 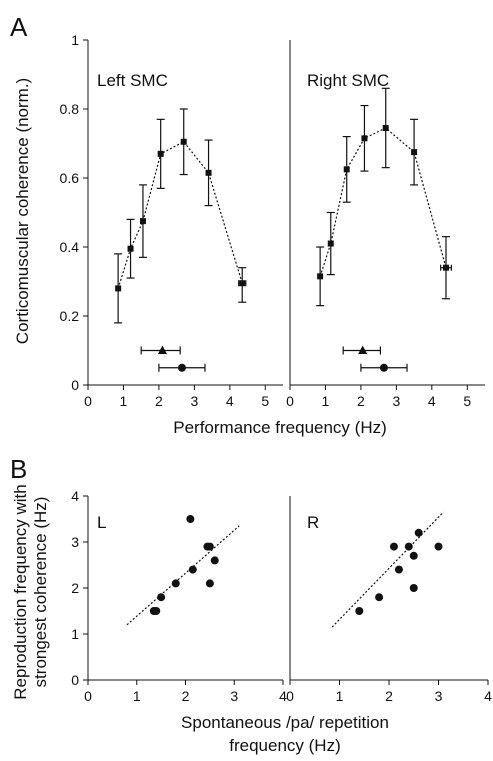 What do you see at coordinates (22, 211) in the screenshot?
I see `panel-a-y-axis-label: Corticomuscular coherence (norm.)` at bounding box center [22, 211].